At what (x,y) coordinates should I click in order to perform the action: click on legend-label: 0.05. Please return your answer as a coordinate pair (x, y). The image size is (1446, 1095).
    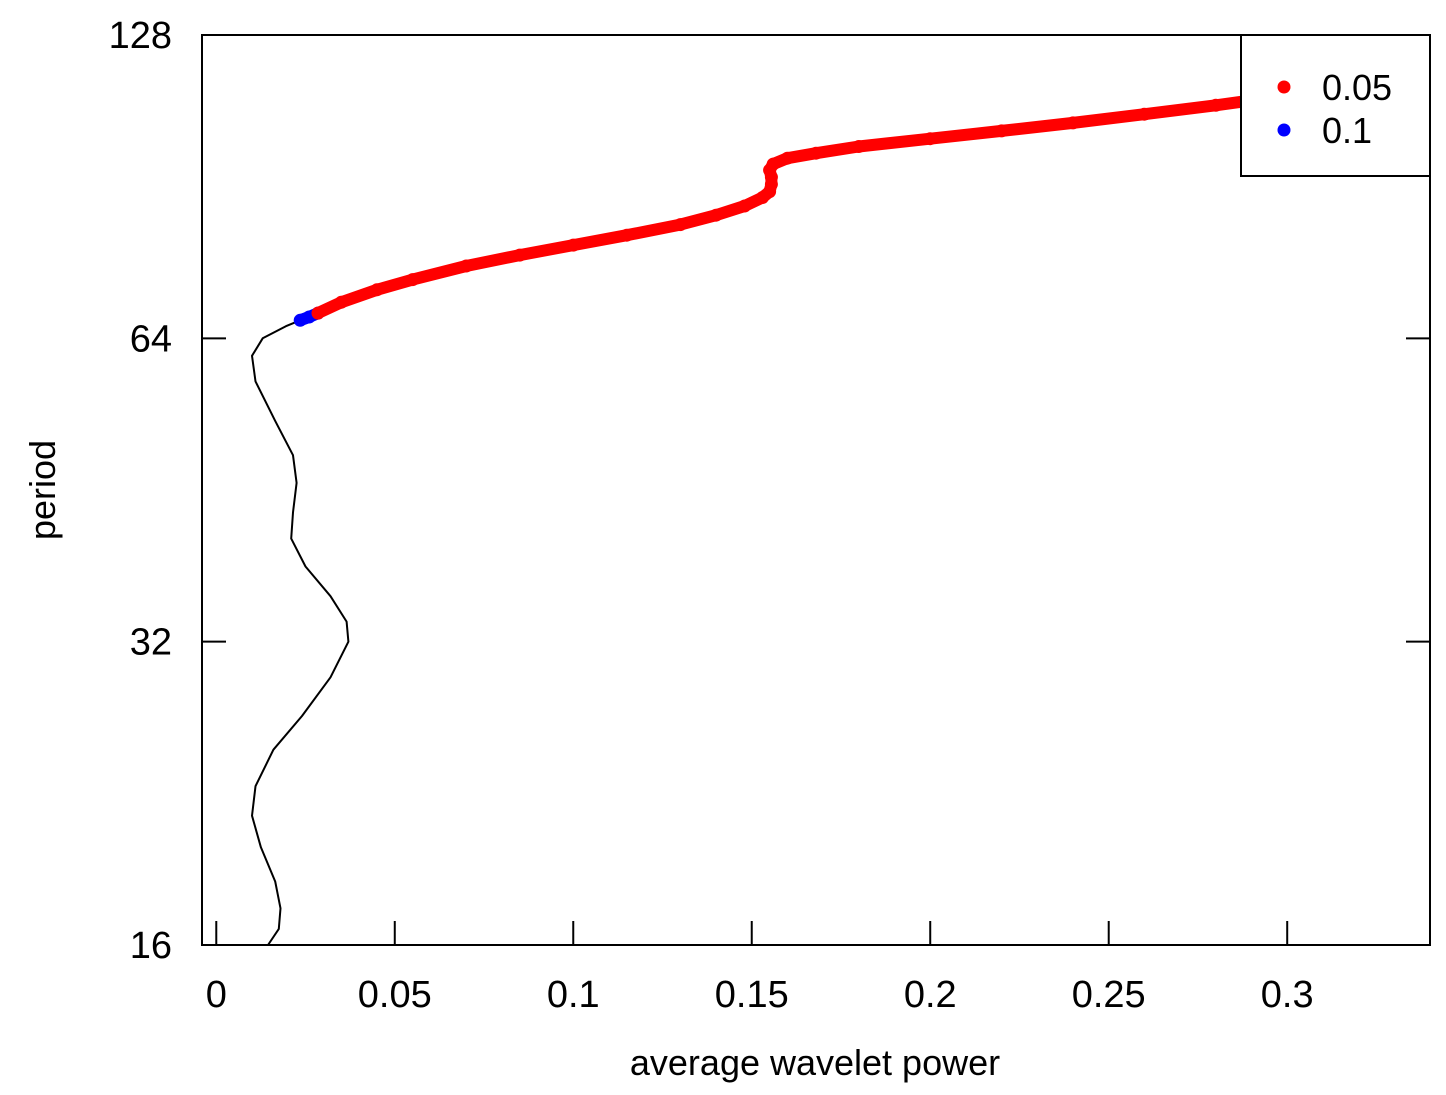
    Looking at the image, I should click on (1357, 87).